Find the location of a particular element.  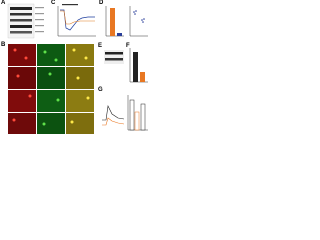

trace-plot is located at coordinates (76, 20).